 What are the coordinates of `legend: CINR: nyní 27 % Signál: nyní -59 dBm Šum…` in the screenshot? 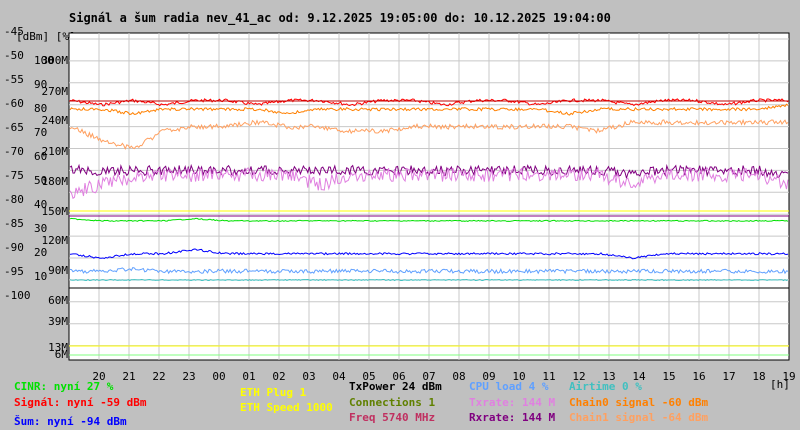 It's located at (361, 404).